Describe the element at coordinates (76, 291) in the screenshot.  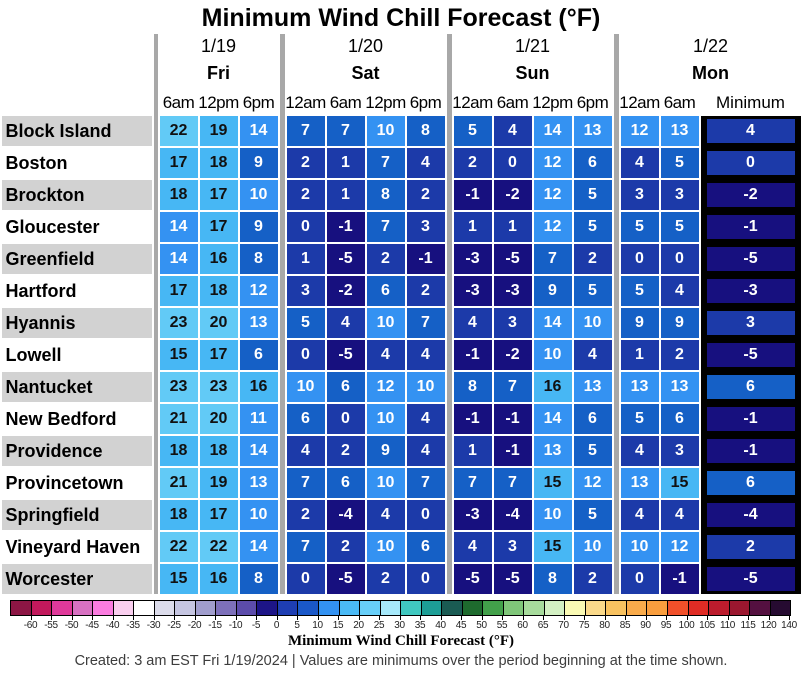
I see `location-label: Hartford` at that location.